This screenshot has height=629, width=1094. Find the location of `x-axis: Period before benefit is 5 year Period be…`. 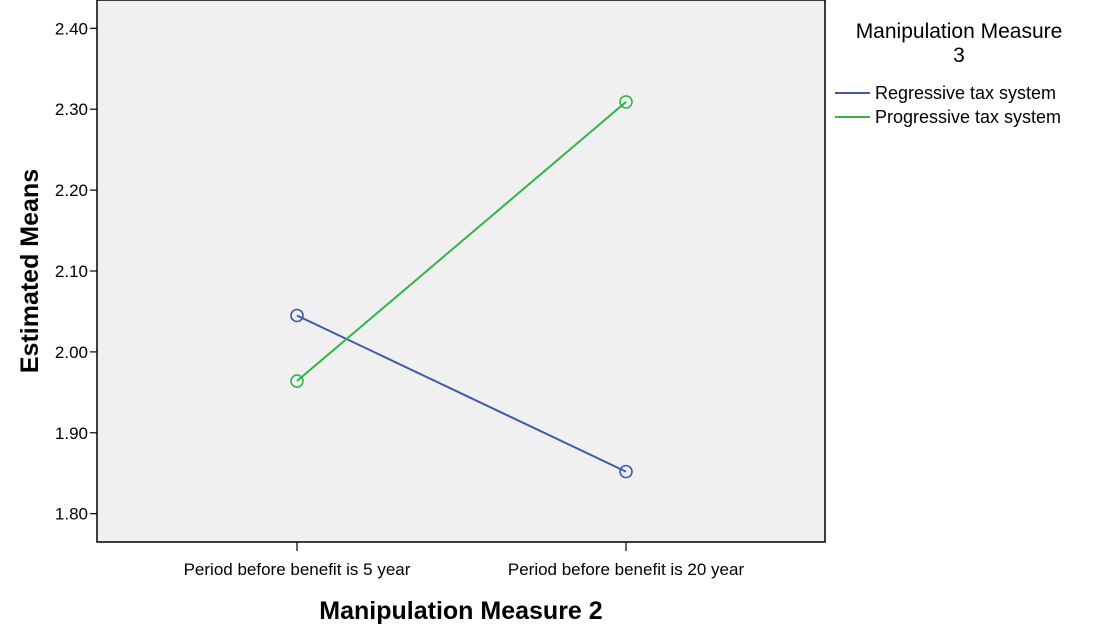

x-axis: Period before benefit is 5 year Period be… is located at coordinates (464, 560).